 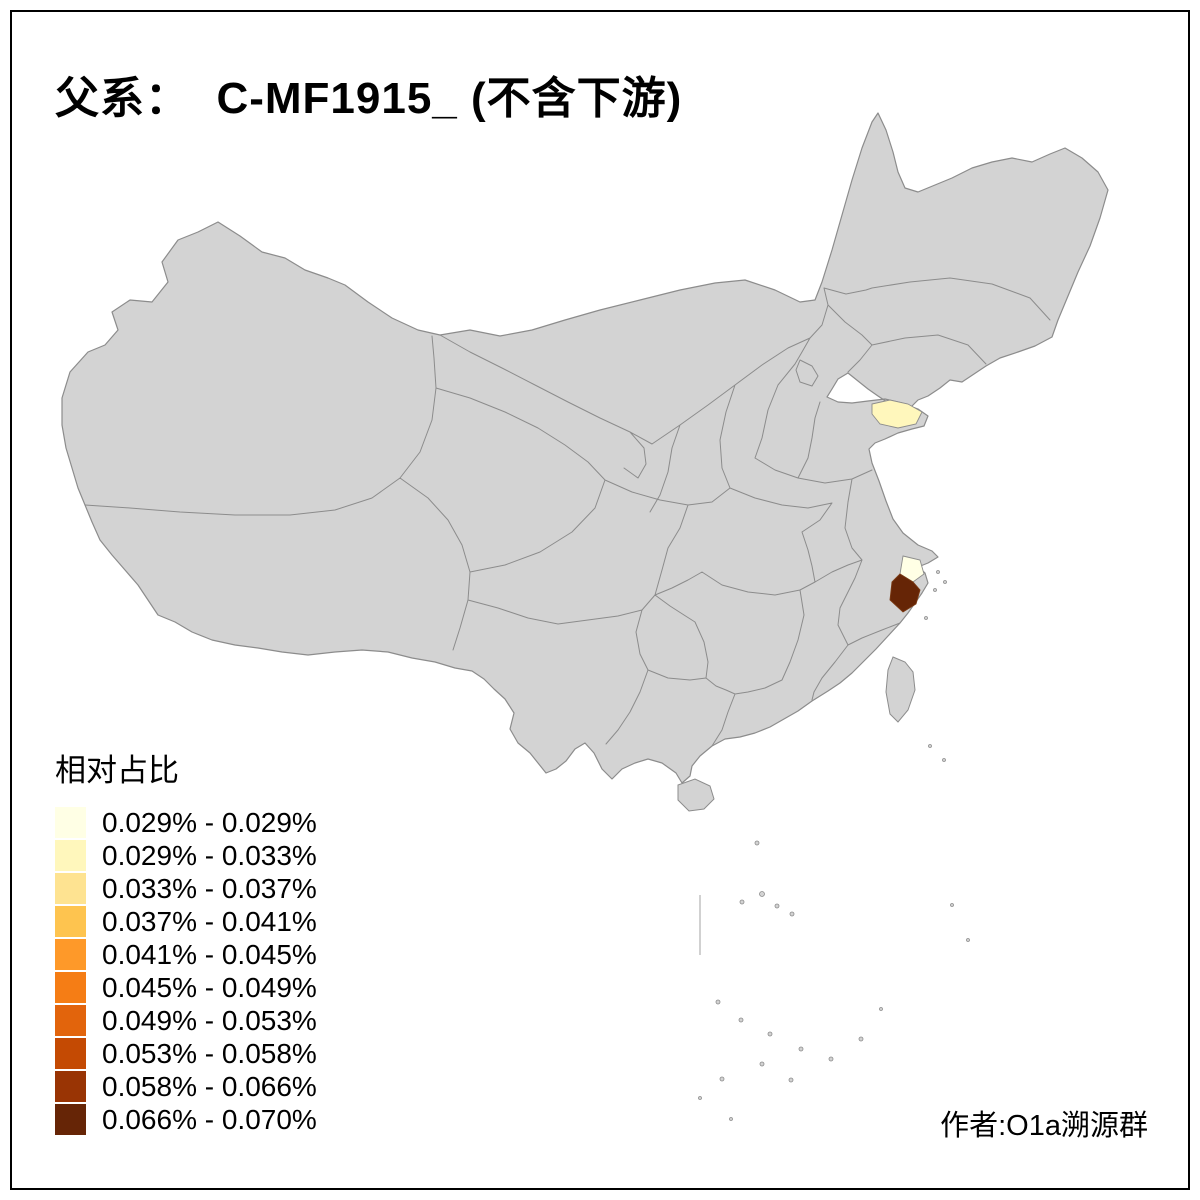 What do you see at coordinates (209, 855) in the screenshot?
I see `legend-label: 0.029% - 0.033%` at bounding box center [209, 855].